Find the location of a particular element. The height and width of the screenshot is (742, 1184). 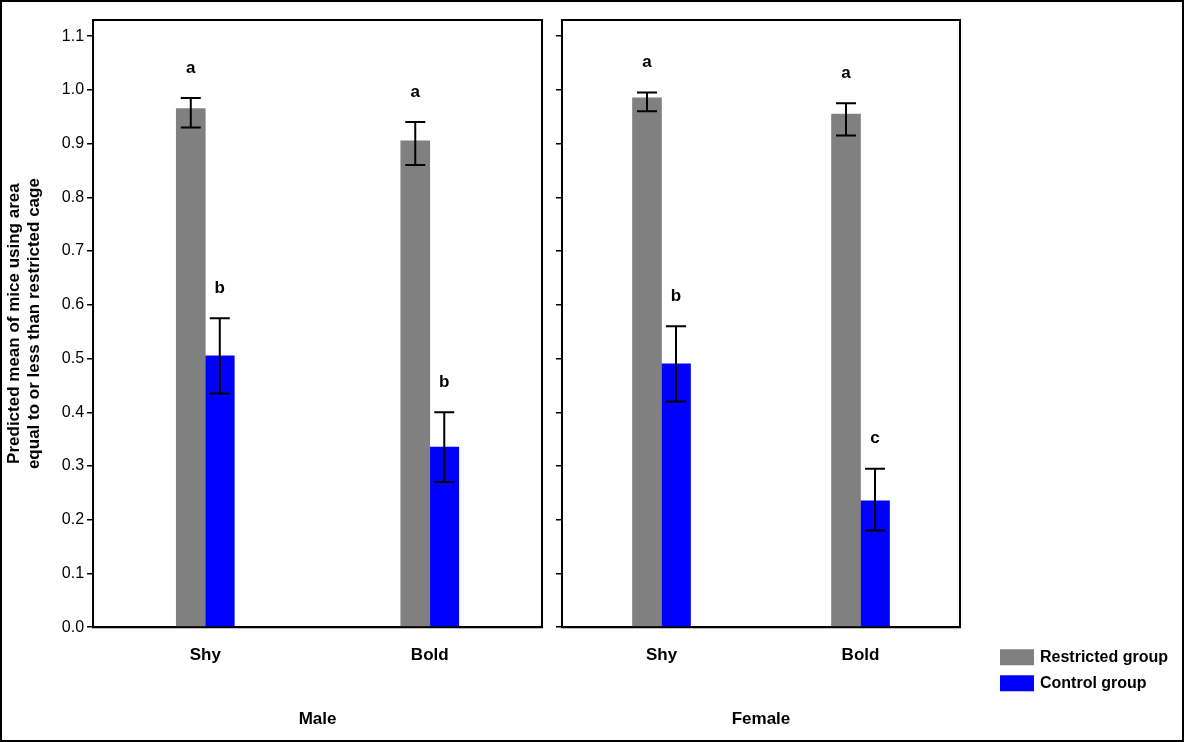

annotation: c is located at coordinates (875, 438).